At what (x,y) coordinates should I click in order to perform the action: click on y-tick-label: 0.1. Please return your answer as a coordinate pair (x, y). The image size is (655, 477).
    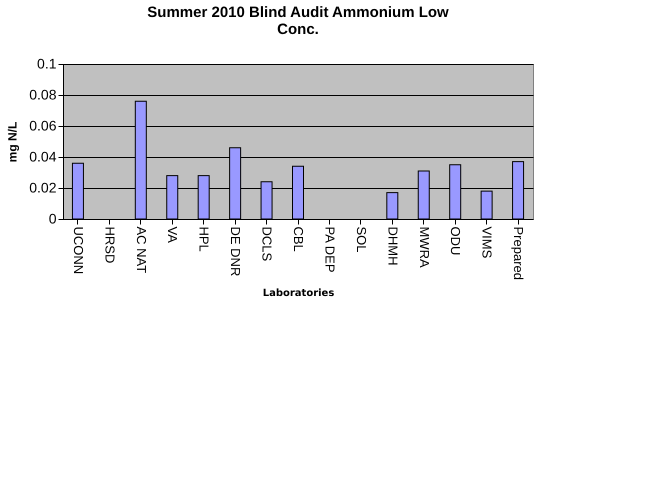
    Looking at the image, I should click on (47, 64).